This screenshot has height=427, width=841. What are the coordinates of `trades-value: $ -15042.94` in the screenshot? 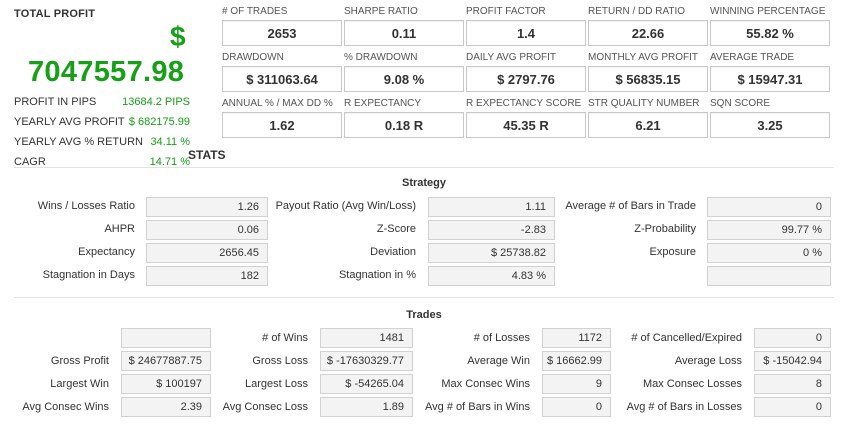 It's located at (792, 361).